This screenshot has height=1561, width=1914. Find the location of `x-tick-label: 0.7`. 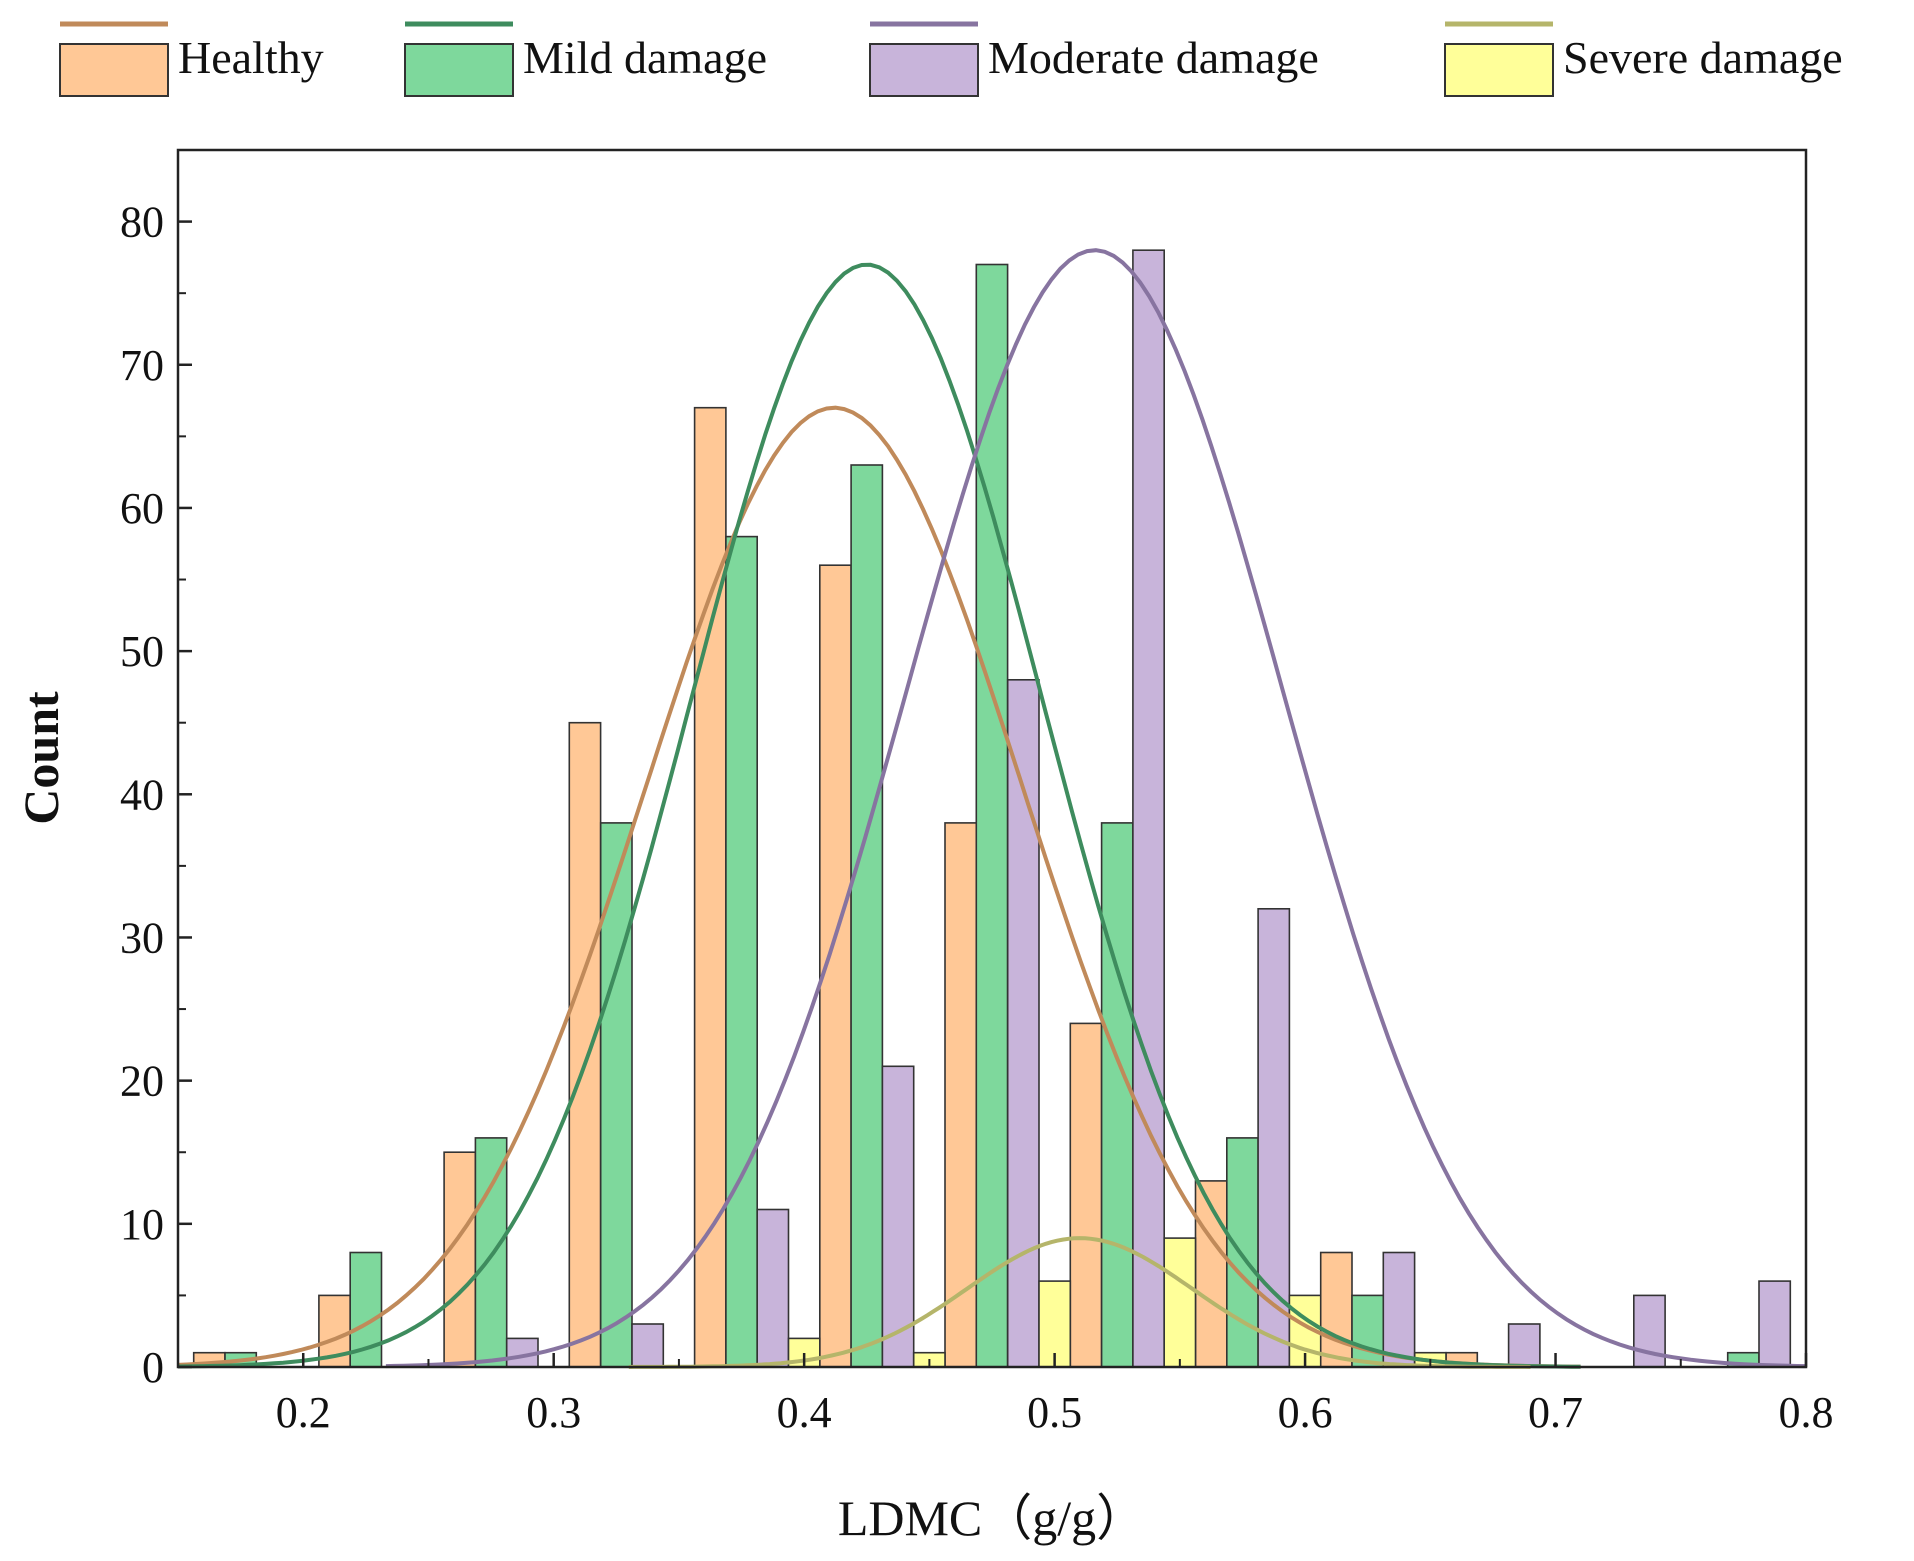

x-tick-label: 0.7 is located at coordinates (1555, 1412).